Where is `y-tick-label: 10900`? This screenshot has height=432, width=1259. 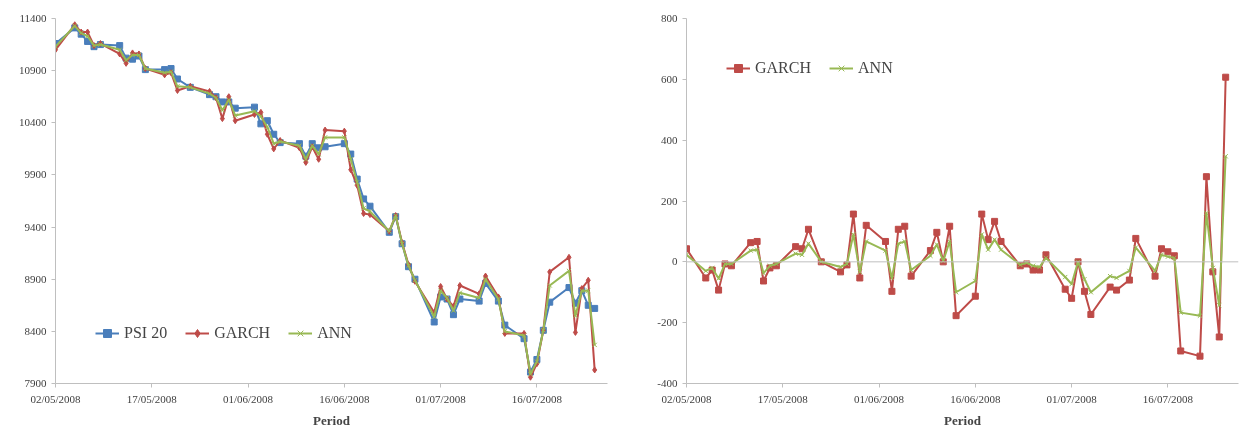
y-tick-label: 10900 is located at coordinates (33, 70).